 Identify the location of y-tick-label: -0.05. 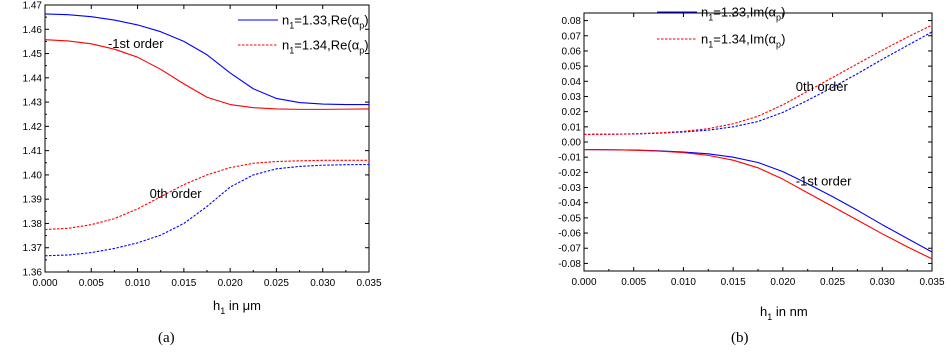
(569, 218).